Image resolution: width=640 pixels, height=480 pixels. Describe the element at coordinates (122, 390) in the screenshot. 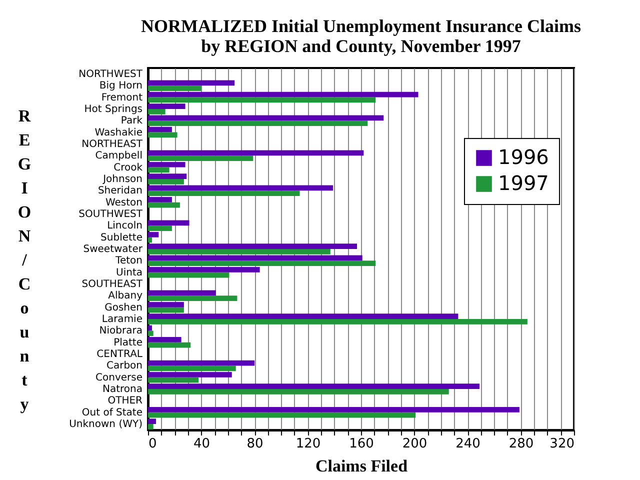

I see `y-tick-label: Natrona` at that location.